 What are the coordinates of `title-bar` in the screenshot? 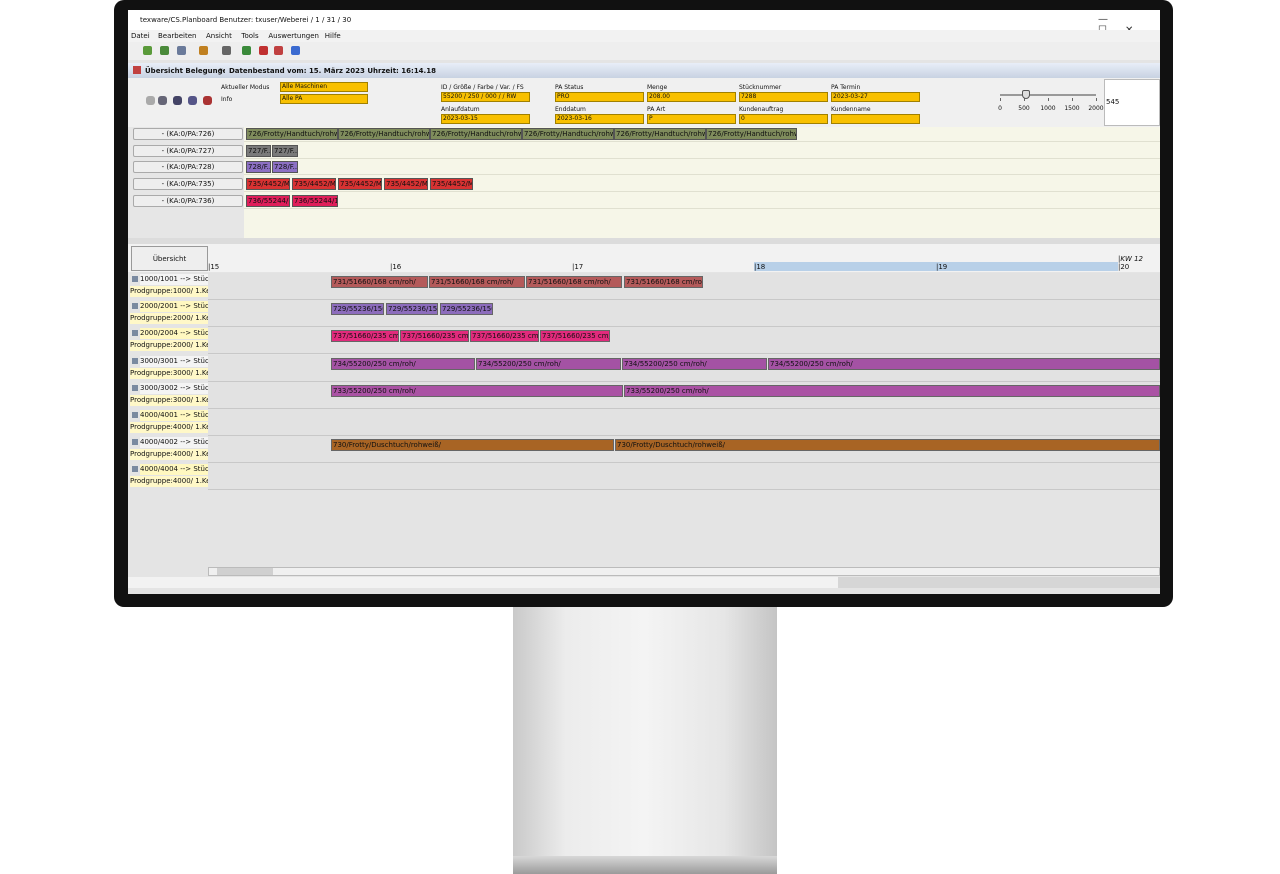 It's located at (644, 20).